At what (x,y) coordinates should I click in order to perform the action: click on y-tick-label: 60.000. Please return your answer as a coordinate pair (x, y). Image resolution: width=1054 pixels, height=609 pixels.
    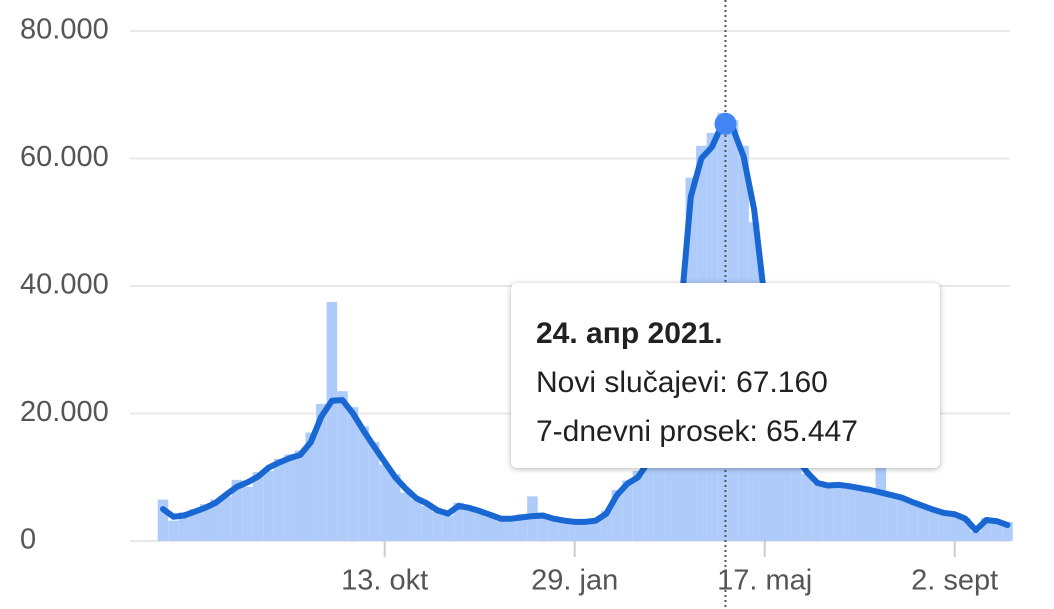
    Looking at the image, I should click on (64, 157).